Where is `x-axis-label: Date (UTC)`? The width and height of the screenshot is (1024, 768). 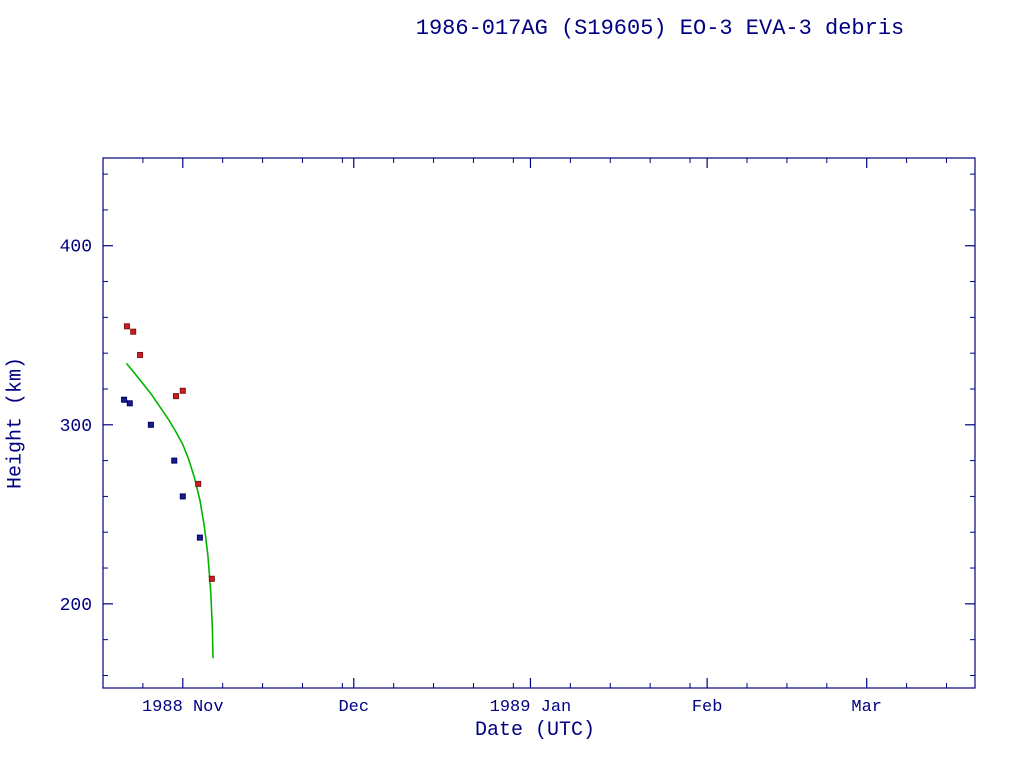 x-axis-label: Date (UTC) is located at coordinates (535, 730).